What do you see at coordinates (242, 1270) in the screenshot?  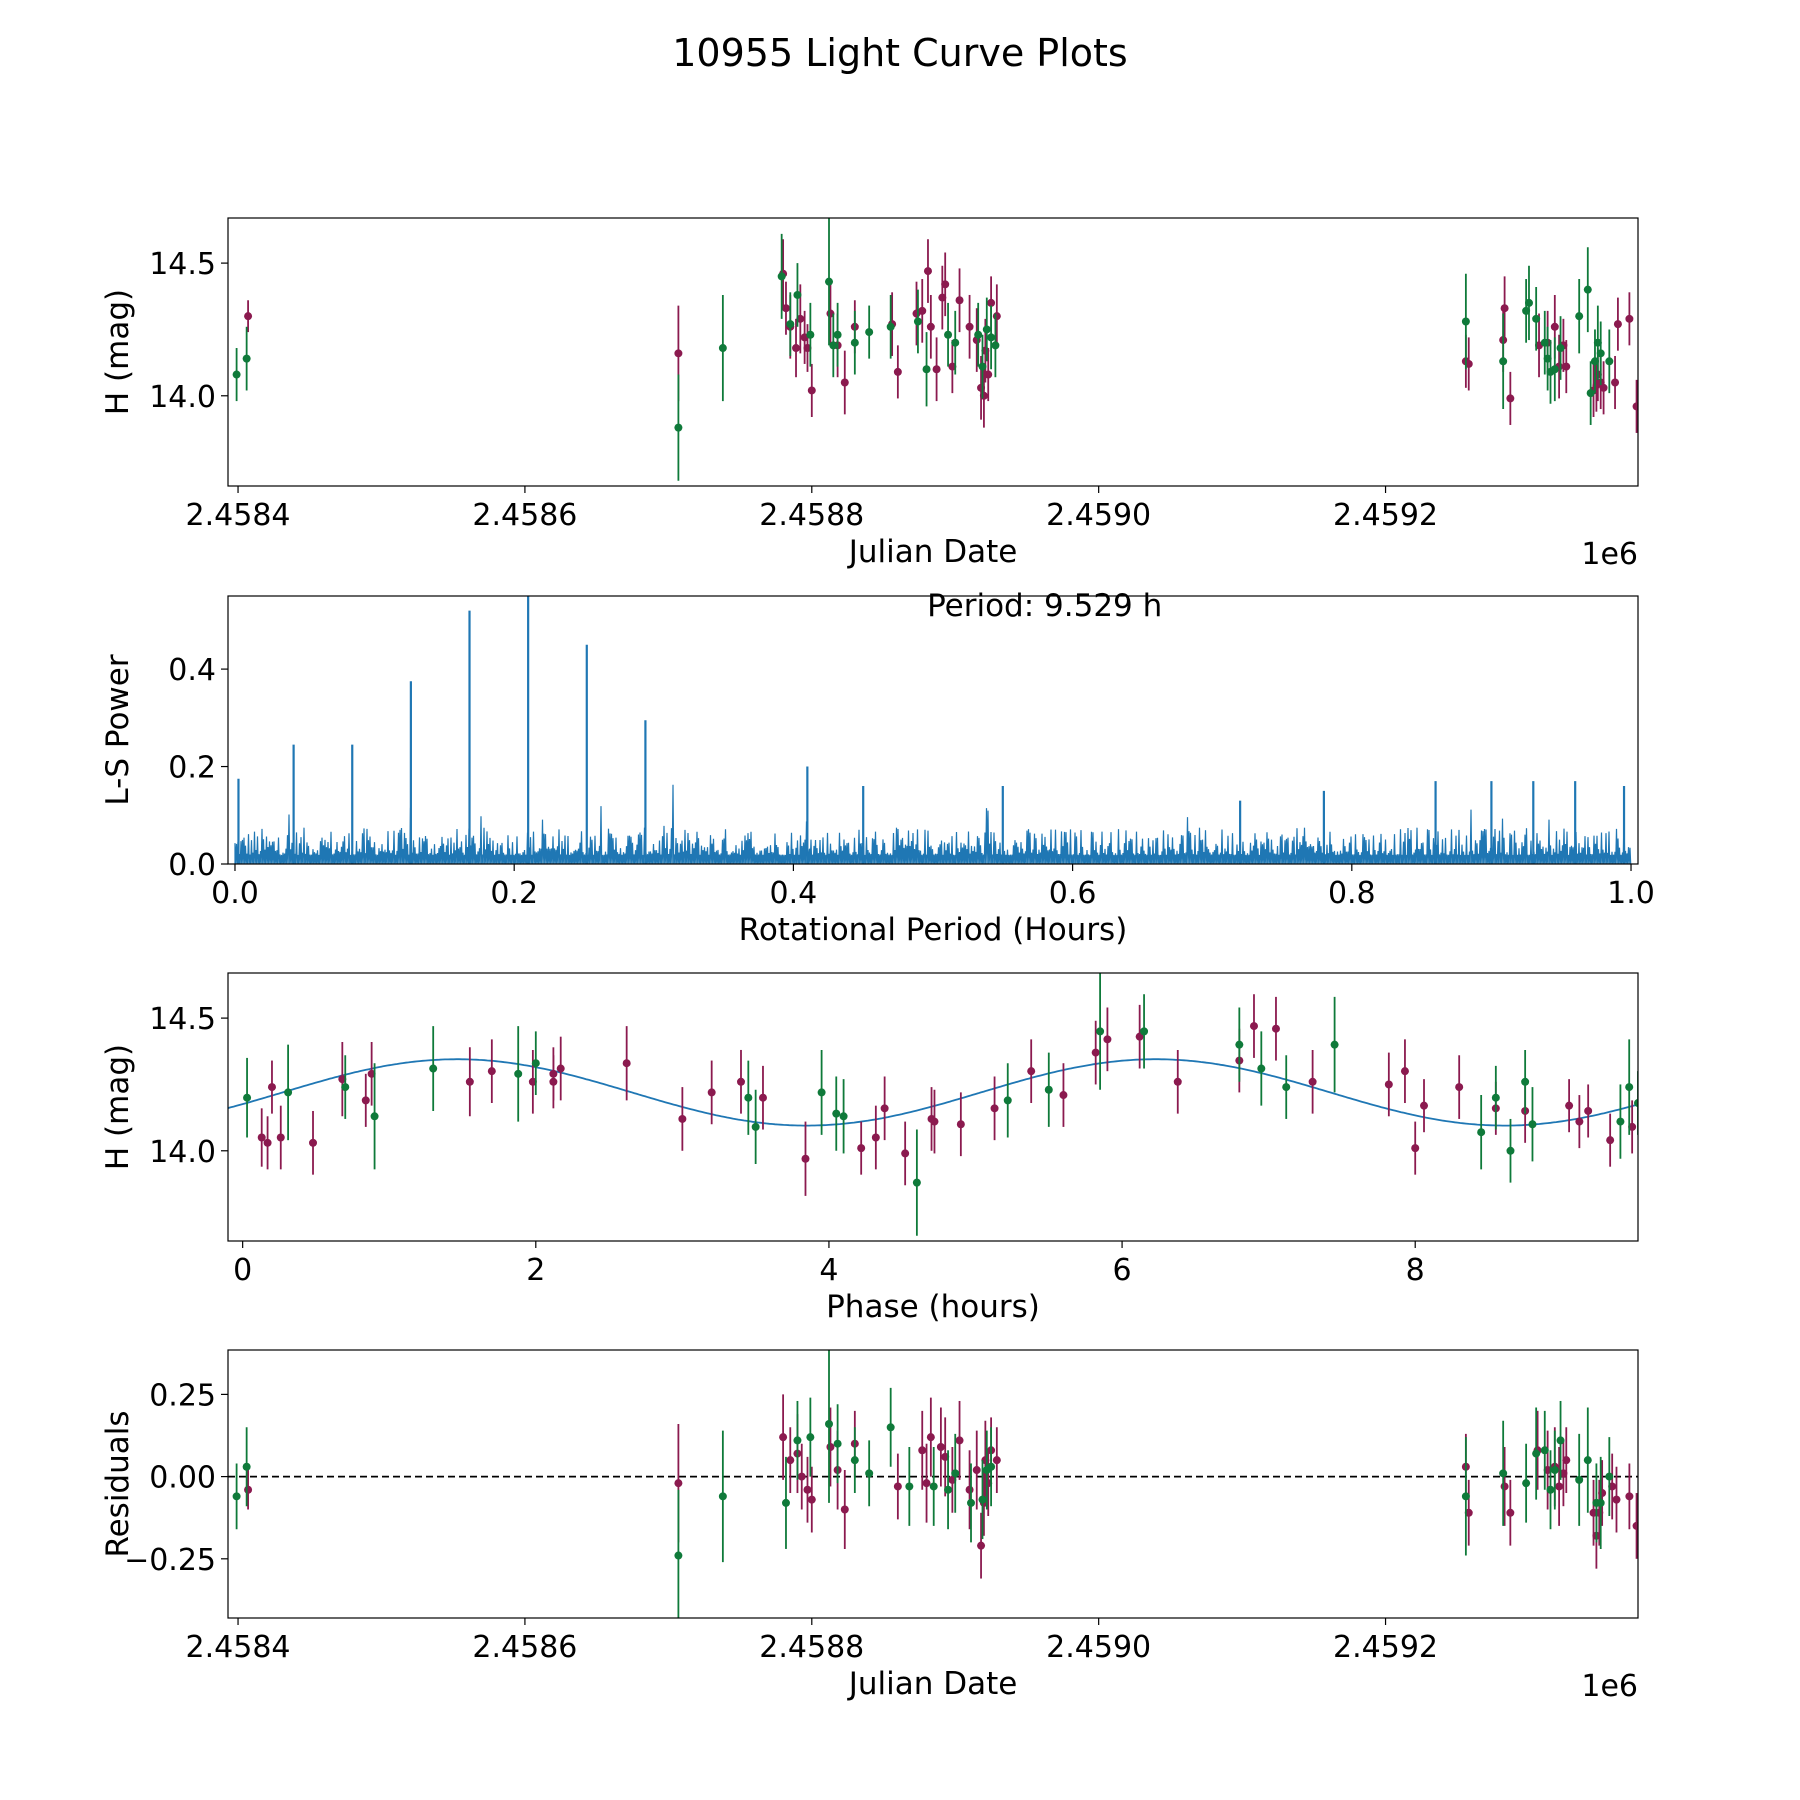 I see `phased-xtick-label: 0` at bounding box center [242, 1270].